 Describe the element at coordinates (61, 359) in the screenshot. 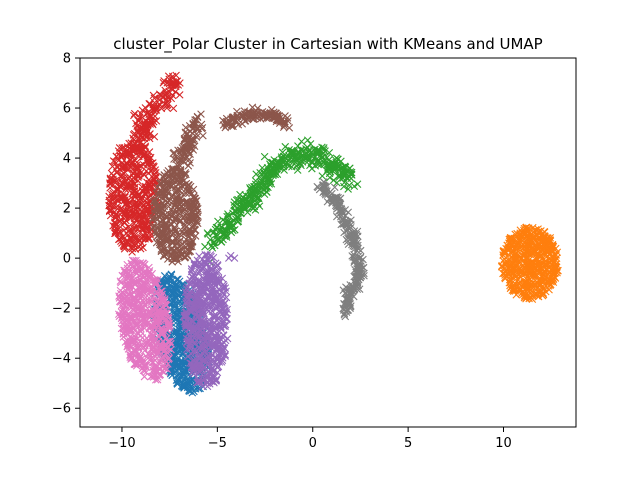

I see `y-tick-label-1: −4` at that location.